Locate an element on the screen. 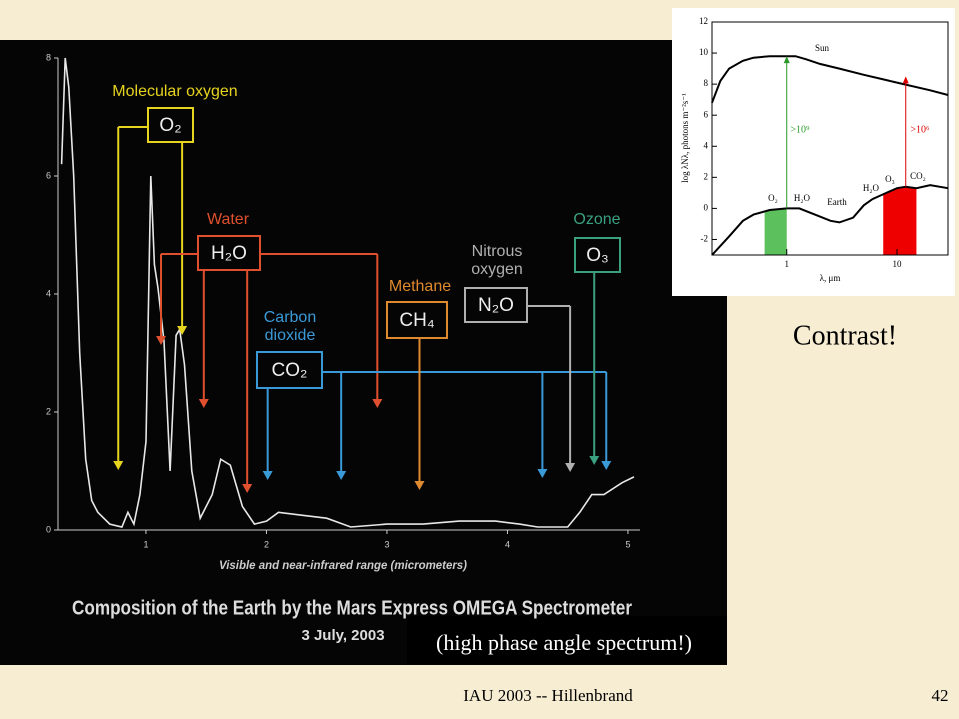 This screenshot has height=719, width=959. molecule: O₂ is located at coordinates (170, 125).